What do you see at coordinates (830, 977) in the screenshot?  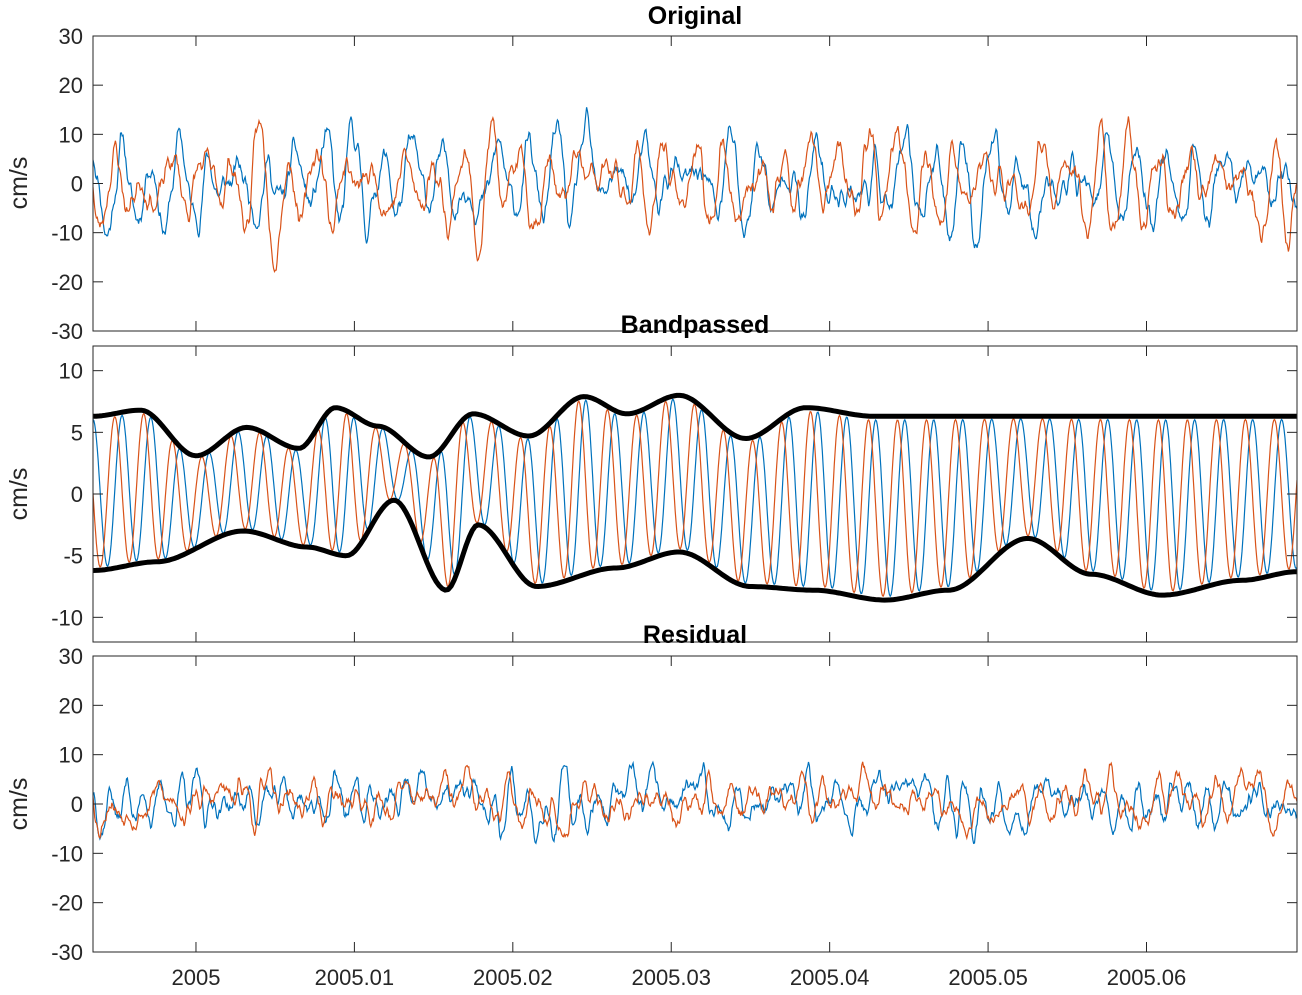 I see `x-tick-label: 2005.04` at bounding box center [830, 977].